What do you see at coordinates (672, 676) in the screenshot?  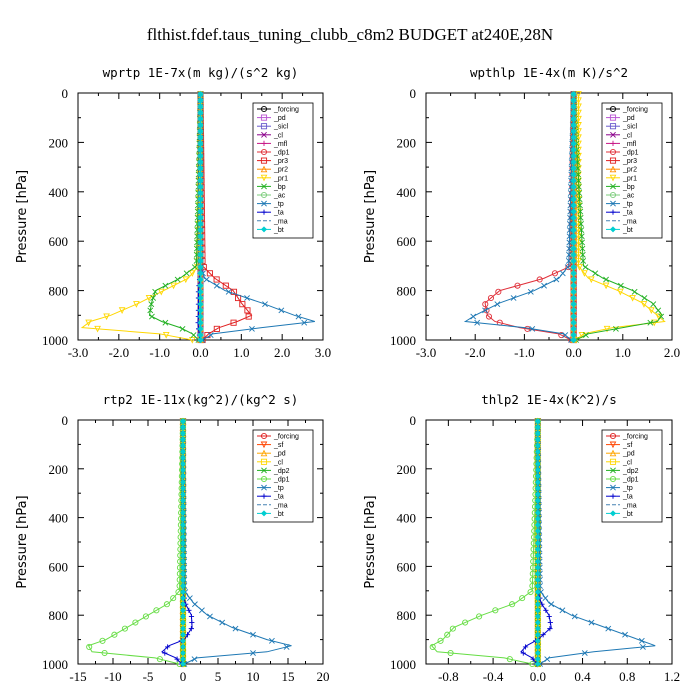 I see `x-tick-label: 1.2` at bounding box center [672, 676].